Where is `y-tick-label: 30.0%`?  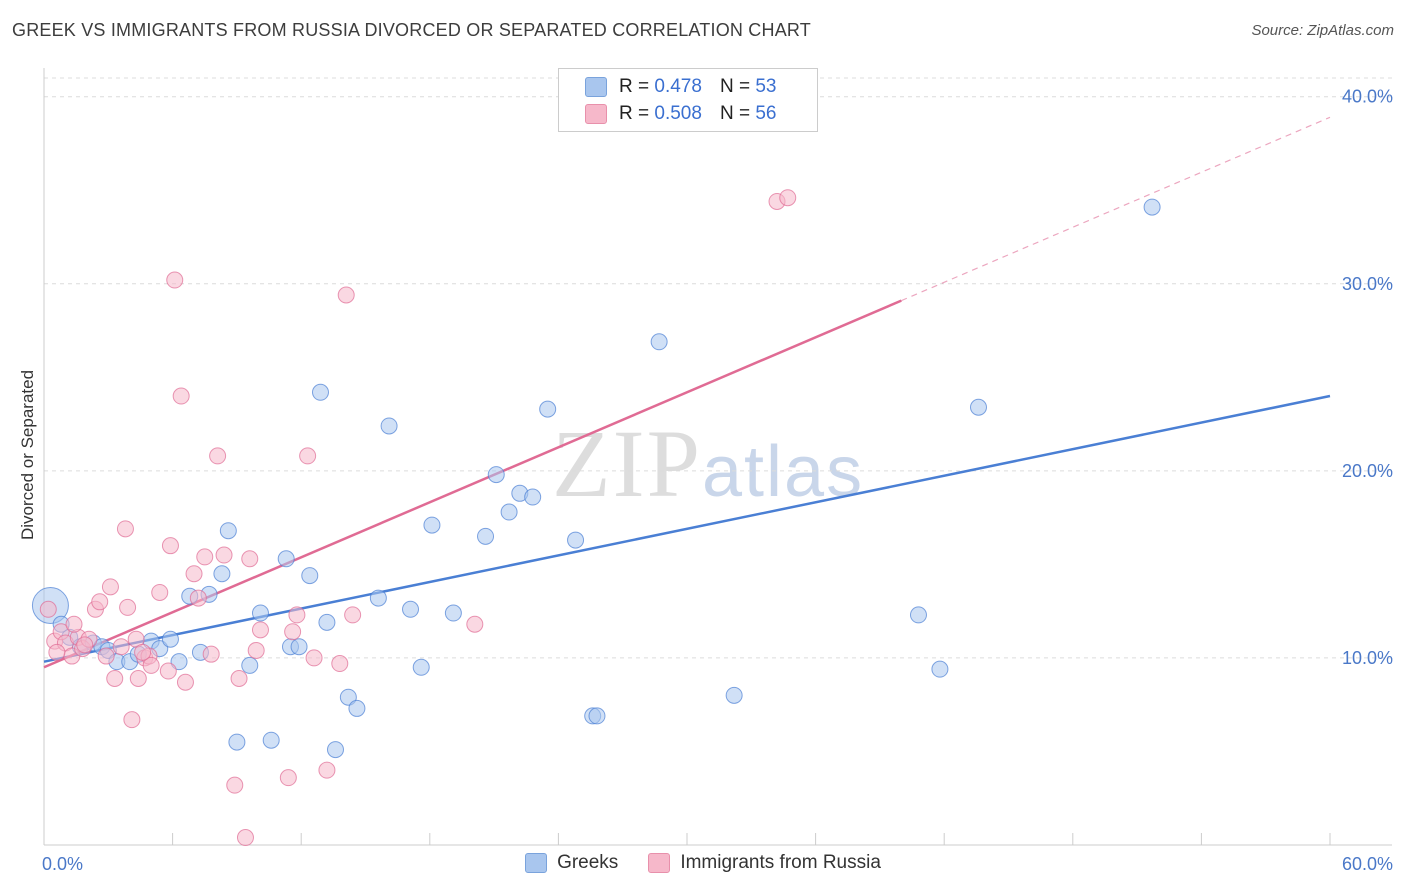 y-tick-label: 30.0% is located at coordinates (1367, 284).